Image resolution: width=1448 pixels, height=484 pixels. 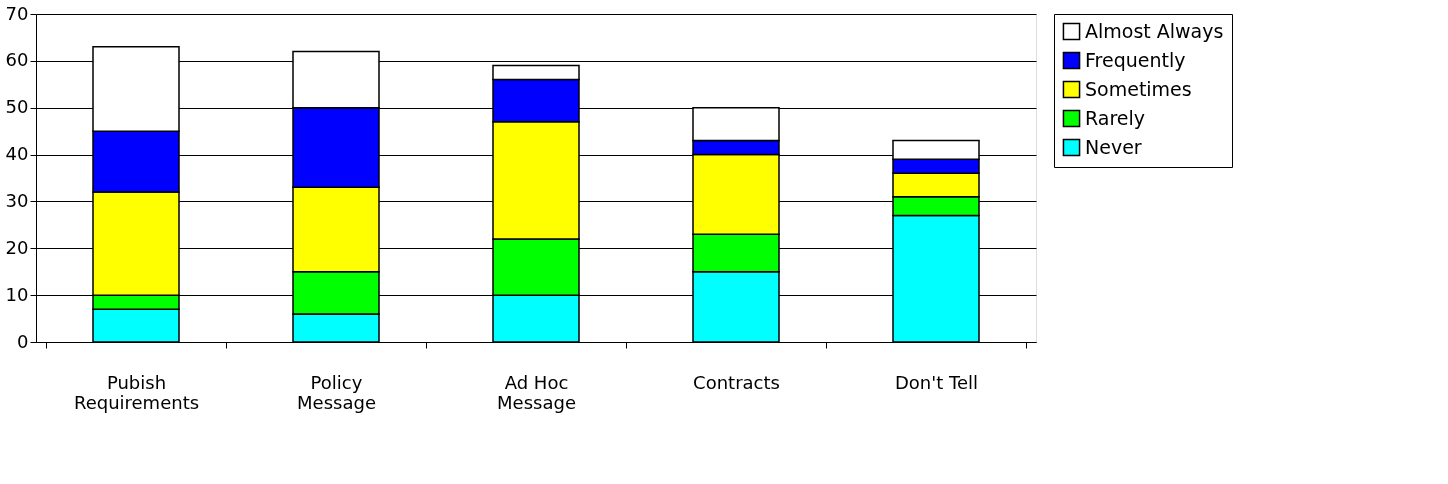 What do you see at coordinates (1138, 88) in the screenshot?
I see `legend-label: Sometimes` at bounding box center [1138, 88].